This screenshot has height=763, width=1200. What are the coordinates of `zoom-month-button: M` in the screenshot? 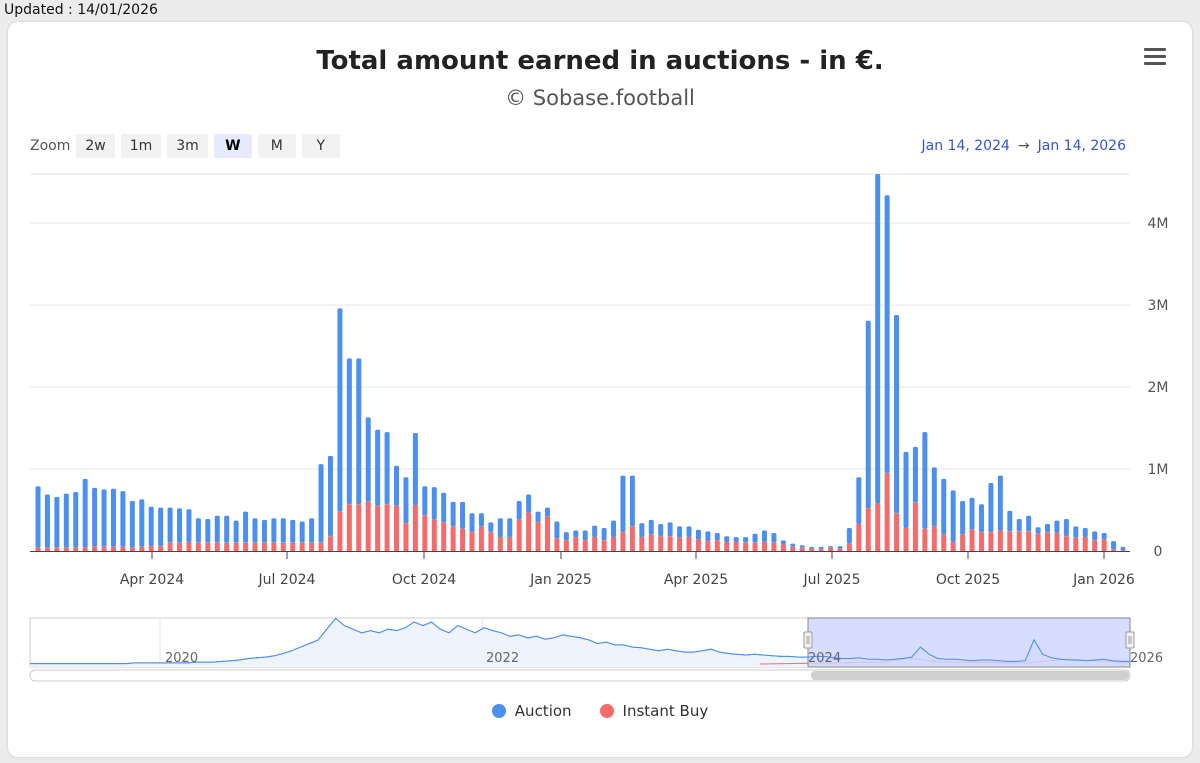 It's located at (276, 146).